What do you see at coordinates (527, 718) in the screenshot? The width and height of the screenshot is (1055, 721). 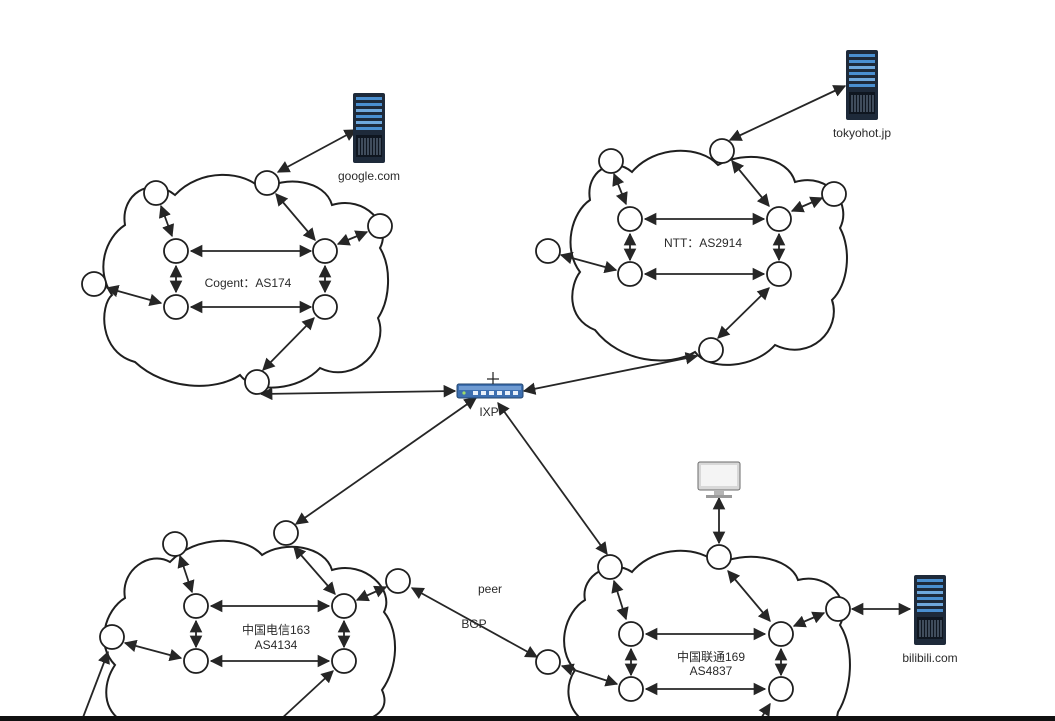 I see `bottom-bar` at bounding box center [527, 718].